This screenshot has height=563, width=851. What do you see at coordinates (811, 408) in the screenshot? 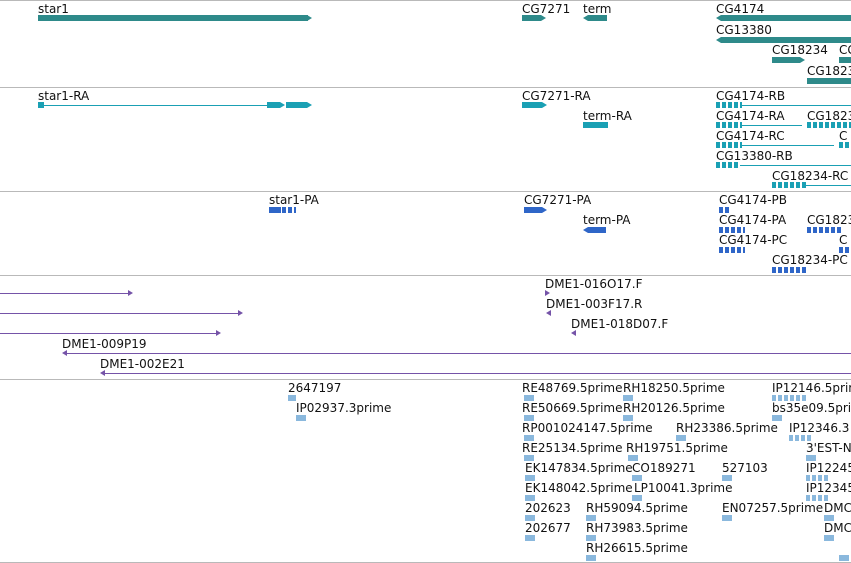
I see `est-label: bs35e09.5prime` at bounding box center [811, 408].